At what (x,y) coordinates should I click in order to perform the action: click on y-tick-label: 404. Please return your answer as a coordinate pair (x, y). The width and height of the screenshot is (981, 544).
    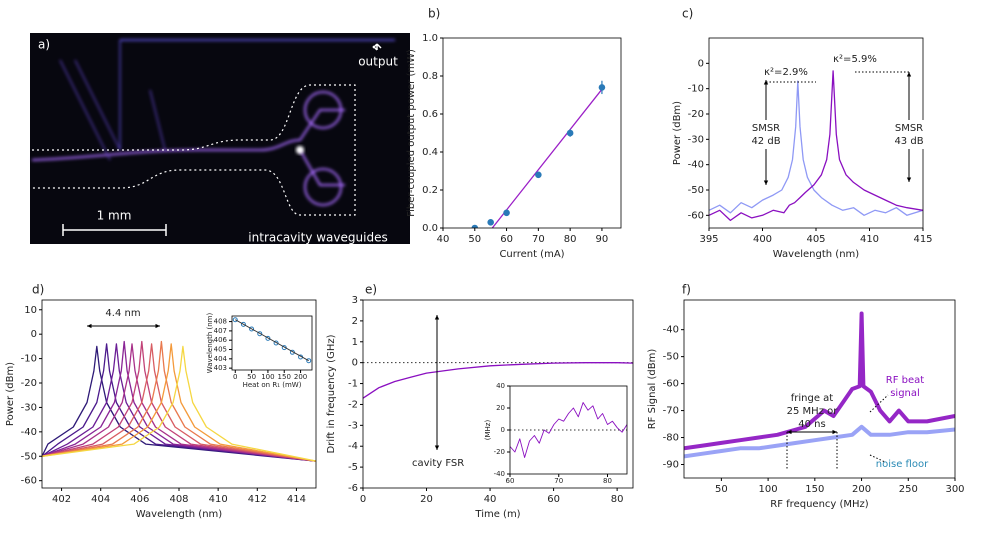
    Looking at the image, I should click on (221, 359).